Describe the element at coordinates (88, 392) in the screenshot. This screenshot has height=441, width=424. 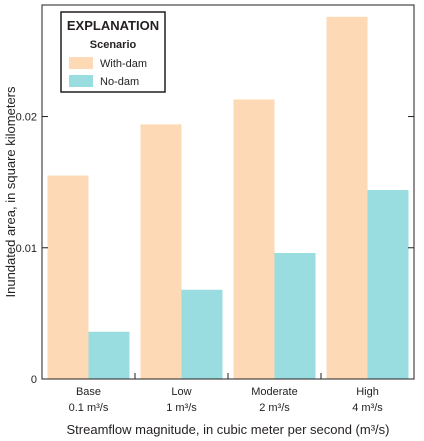
I see `x-tick-label-name: Base` at that location.